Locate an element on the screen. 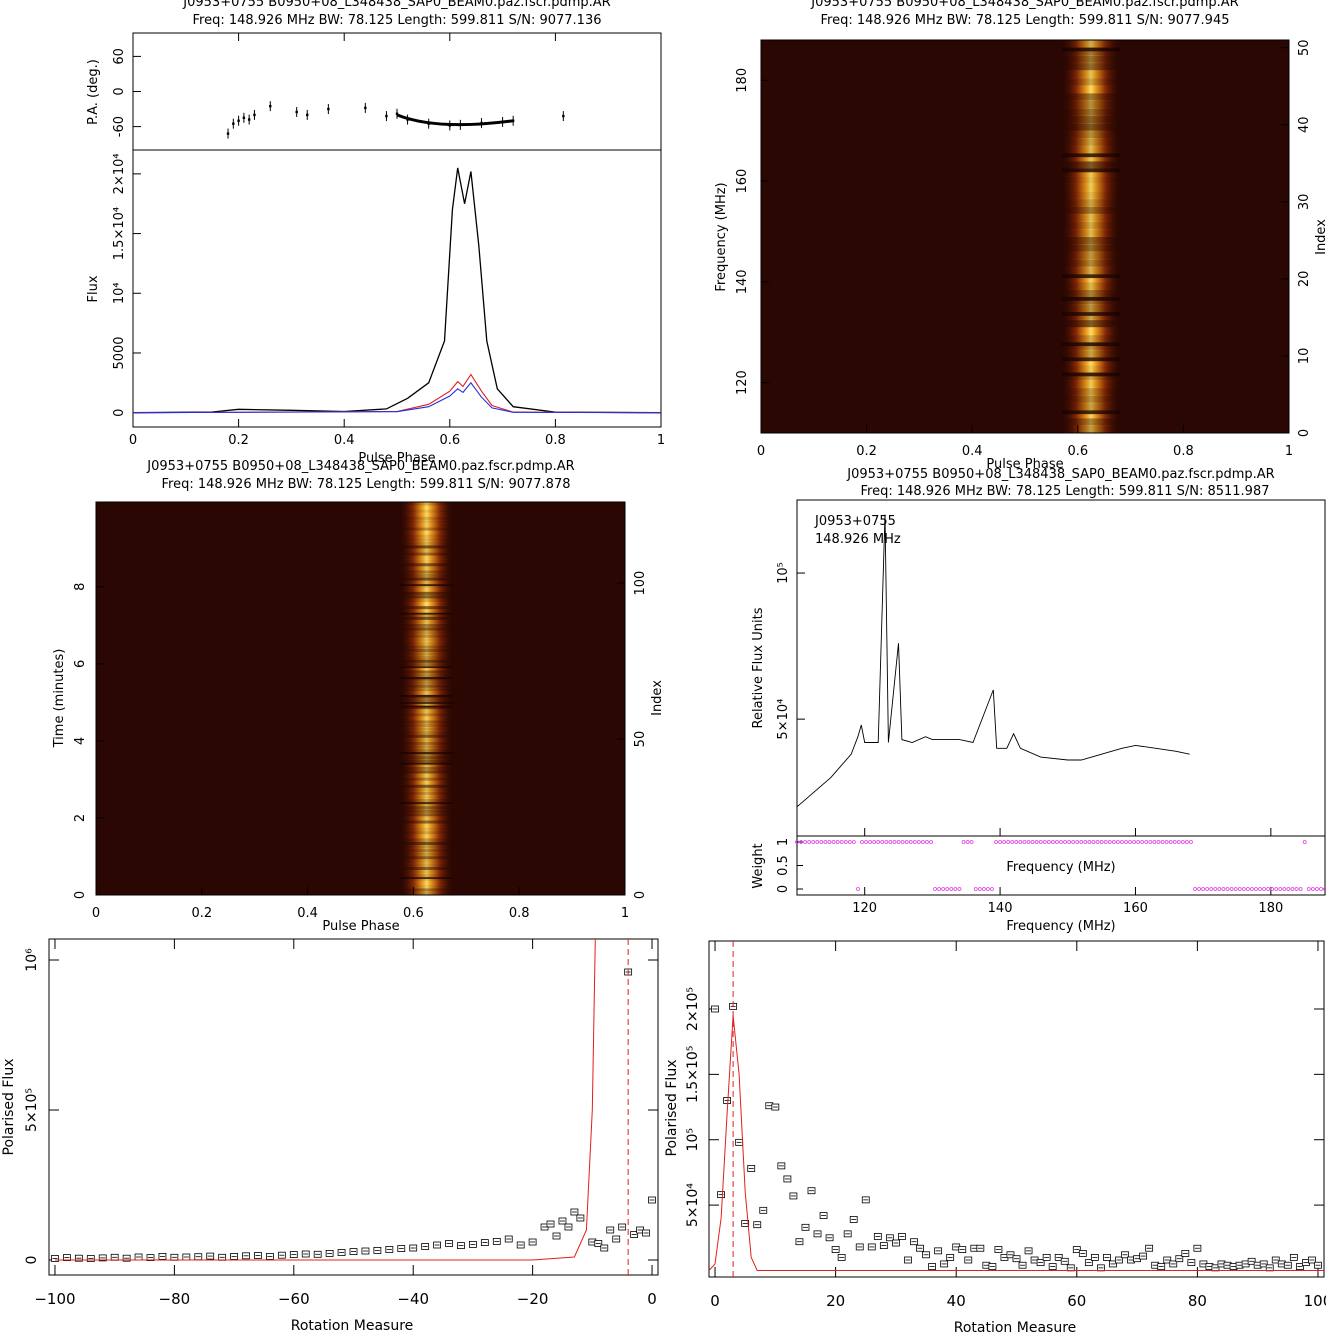 The height and width of the screenshot is (1335, 1326). relative-flux-axis-label: Relative Flux Units is located at coordinates (758, 667).